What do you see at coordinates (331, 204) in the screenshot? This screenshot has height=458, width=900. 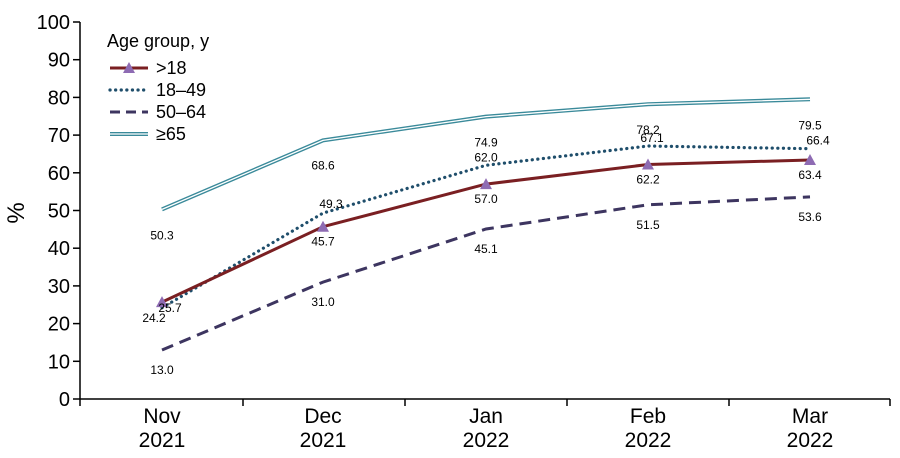 I see `data-label: 49.3` at bounding box center [331, 204].